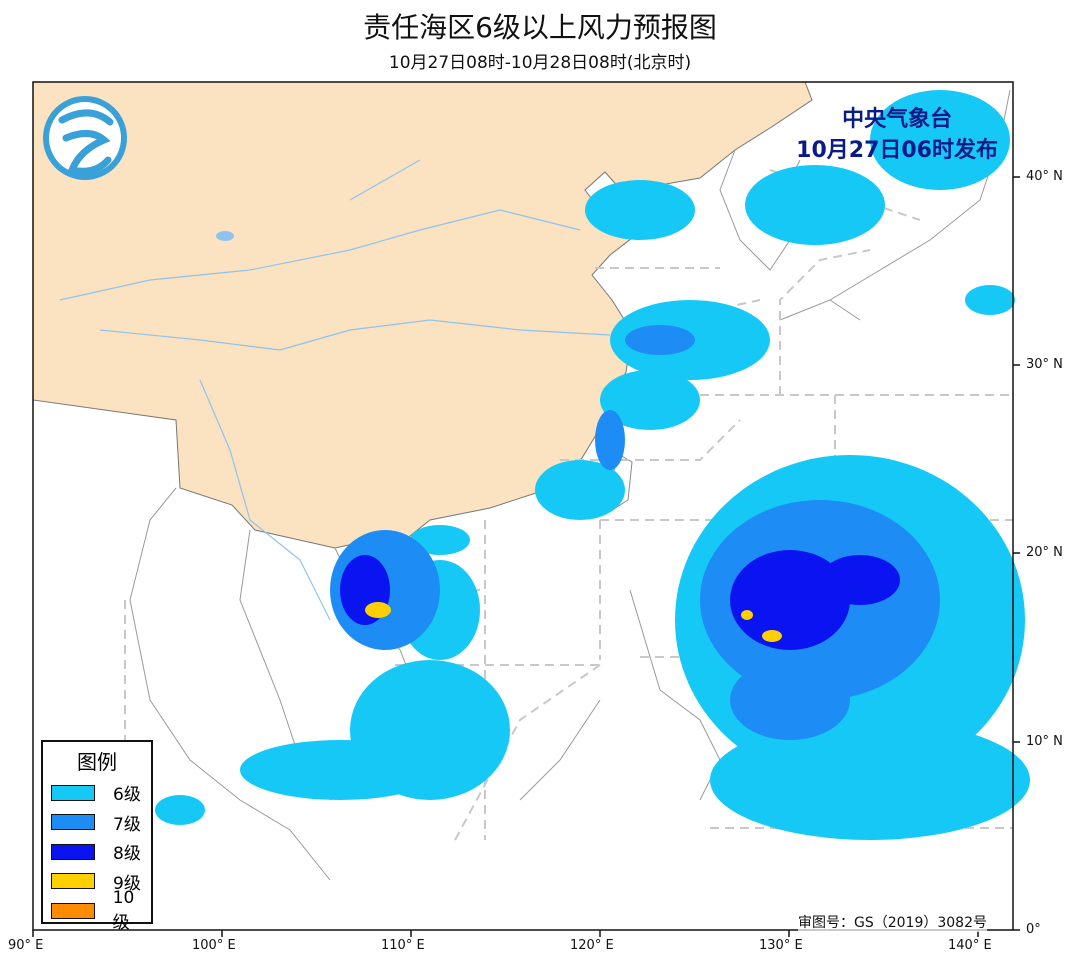  Describe the element at coordinates (897, 150) in the screenshot. I see `issue-time: 10月27日06时发布` at that location.